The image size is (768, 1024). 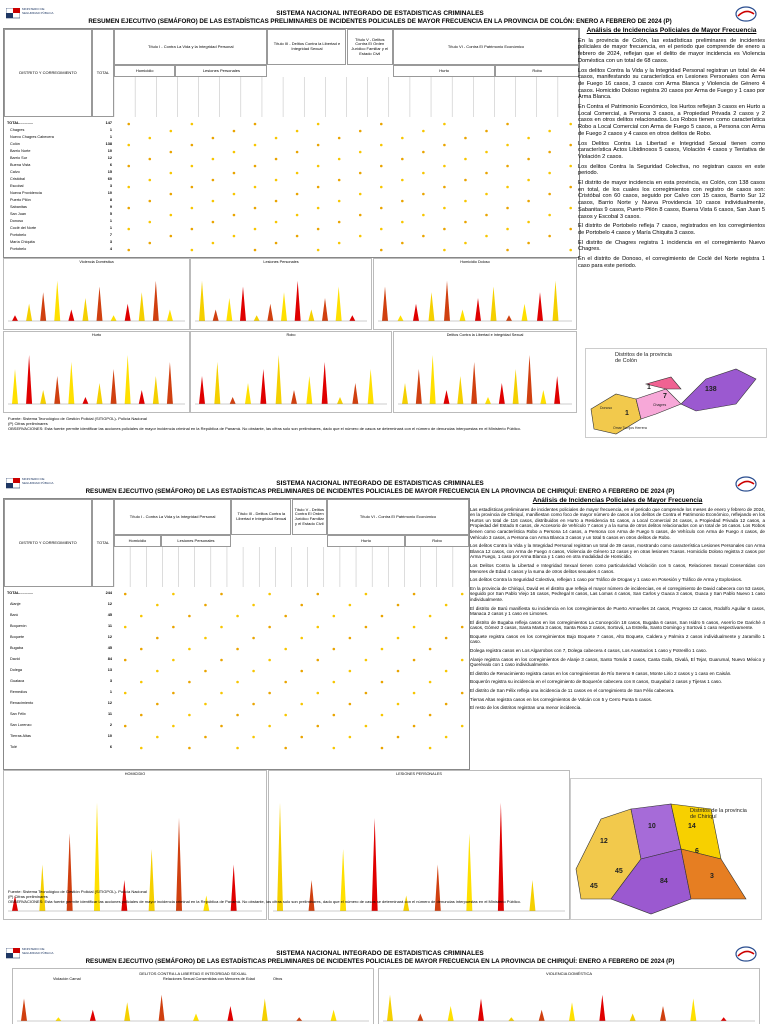 I want to click on chart-panel: Robo, so click(x=291, y=372).